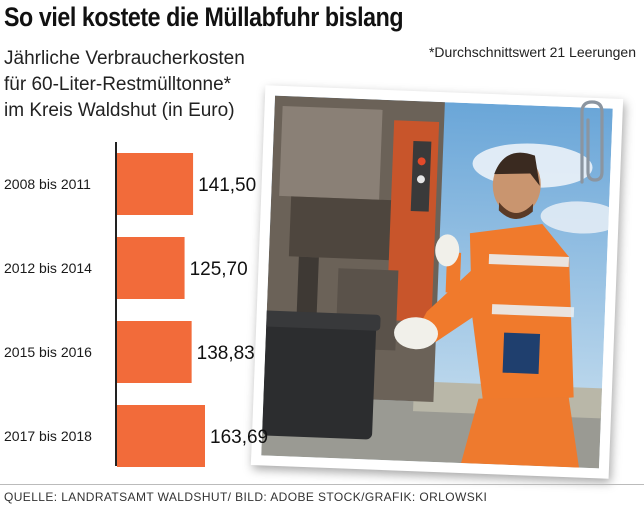  I want to click on value-label: 125,70, so click(219, 269).